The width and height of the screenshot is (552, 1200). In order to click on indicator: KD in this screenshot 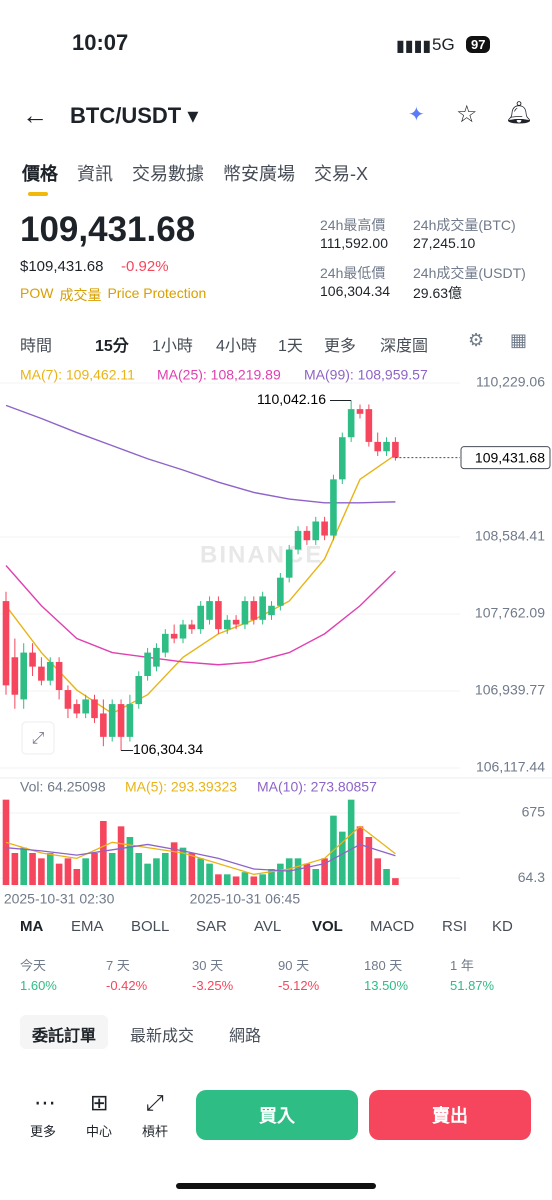, I will do `click(502, 926)`.